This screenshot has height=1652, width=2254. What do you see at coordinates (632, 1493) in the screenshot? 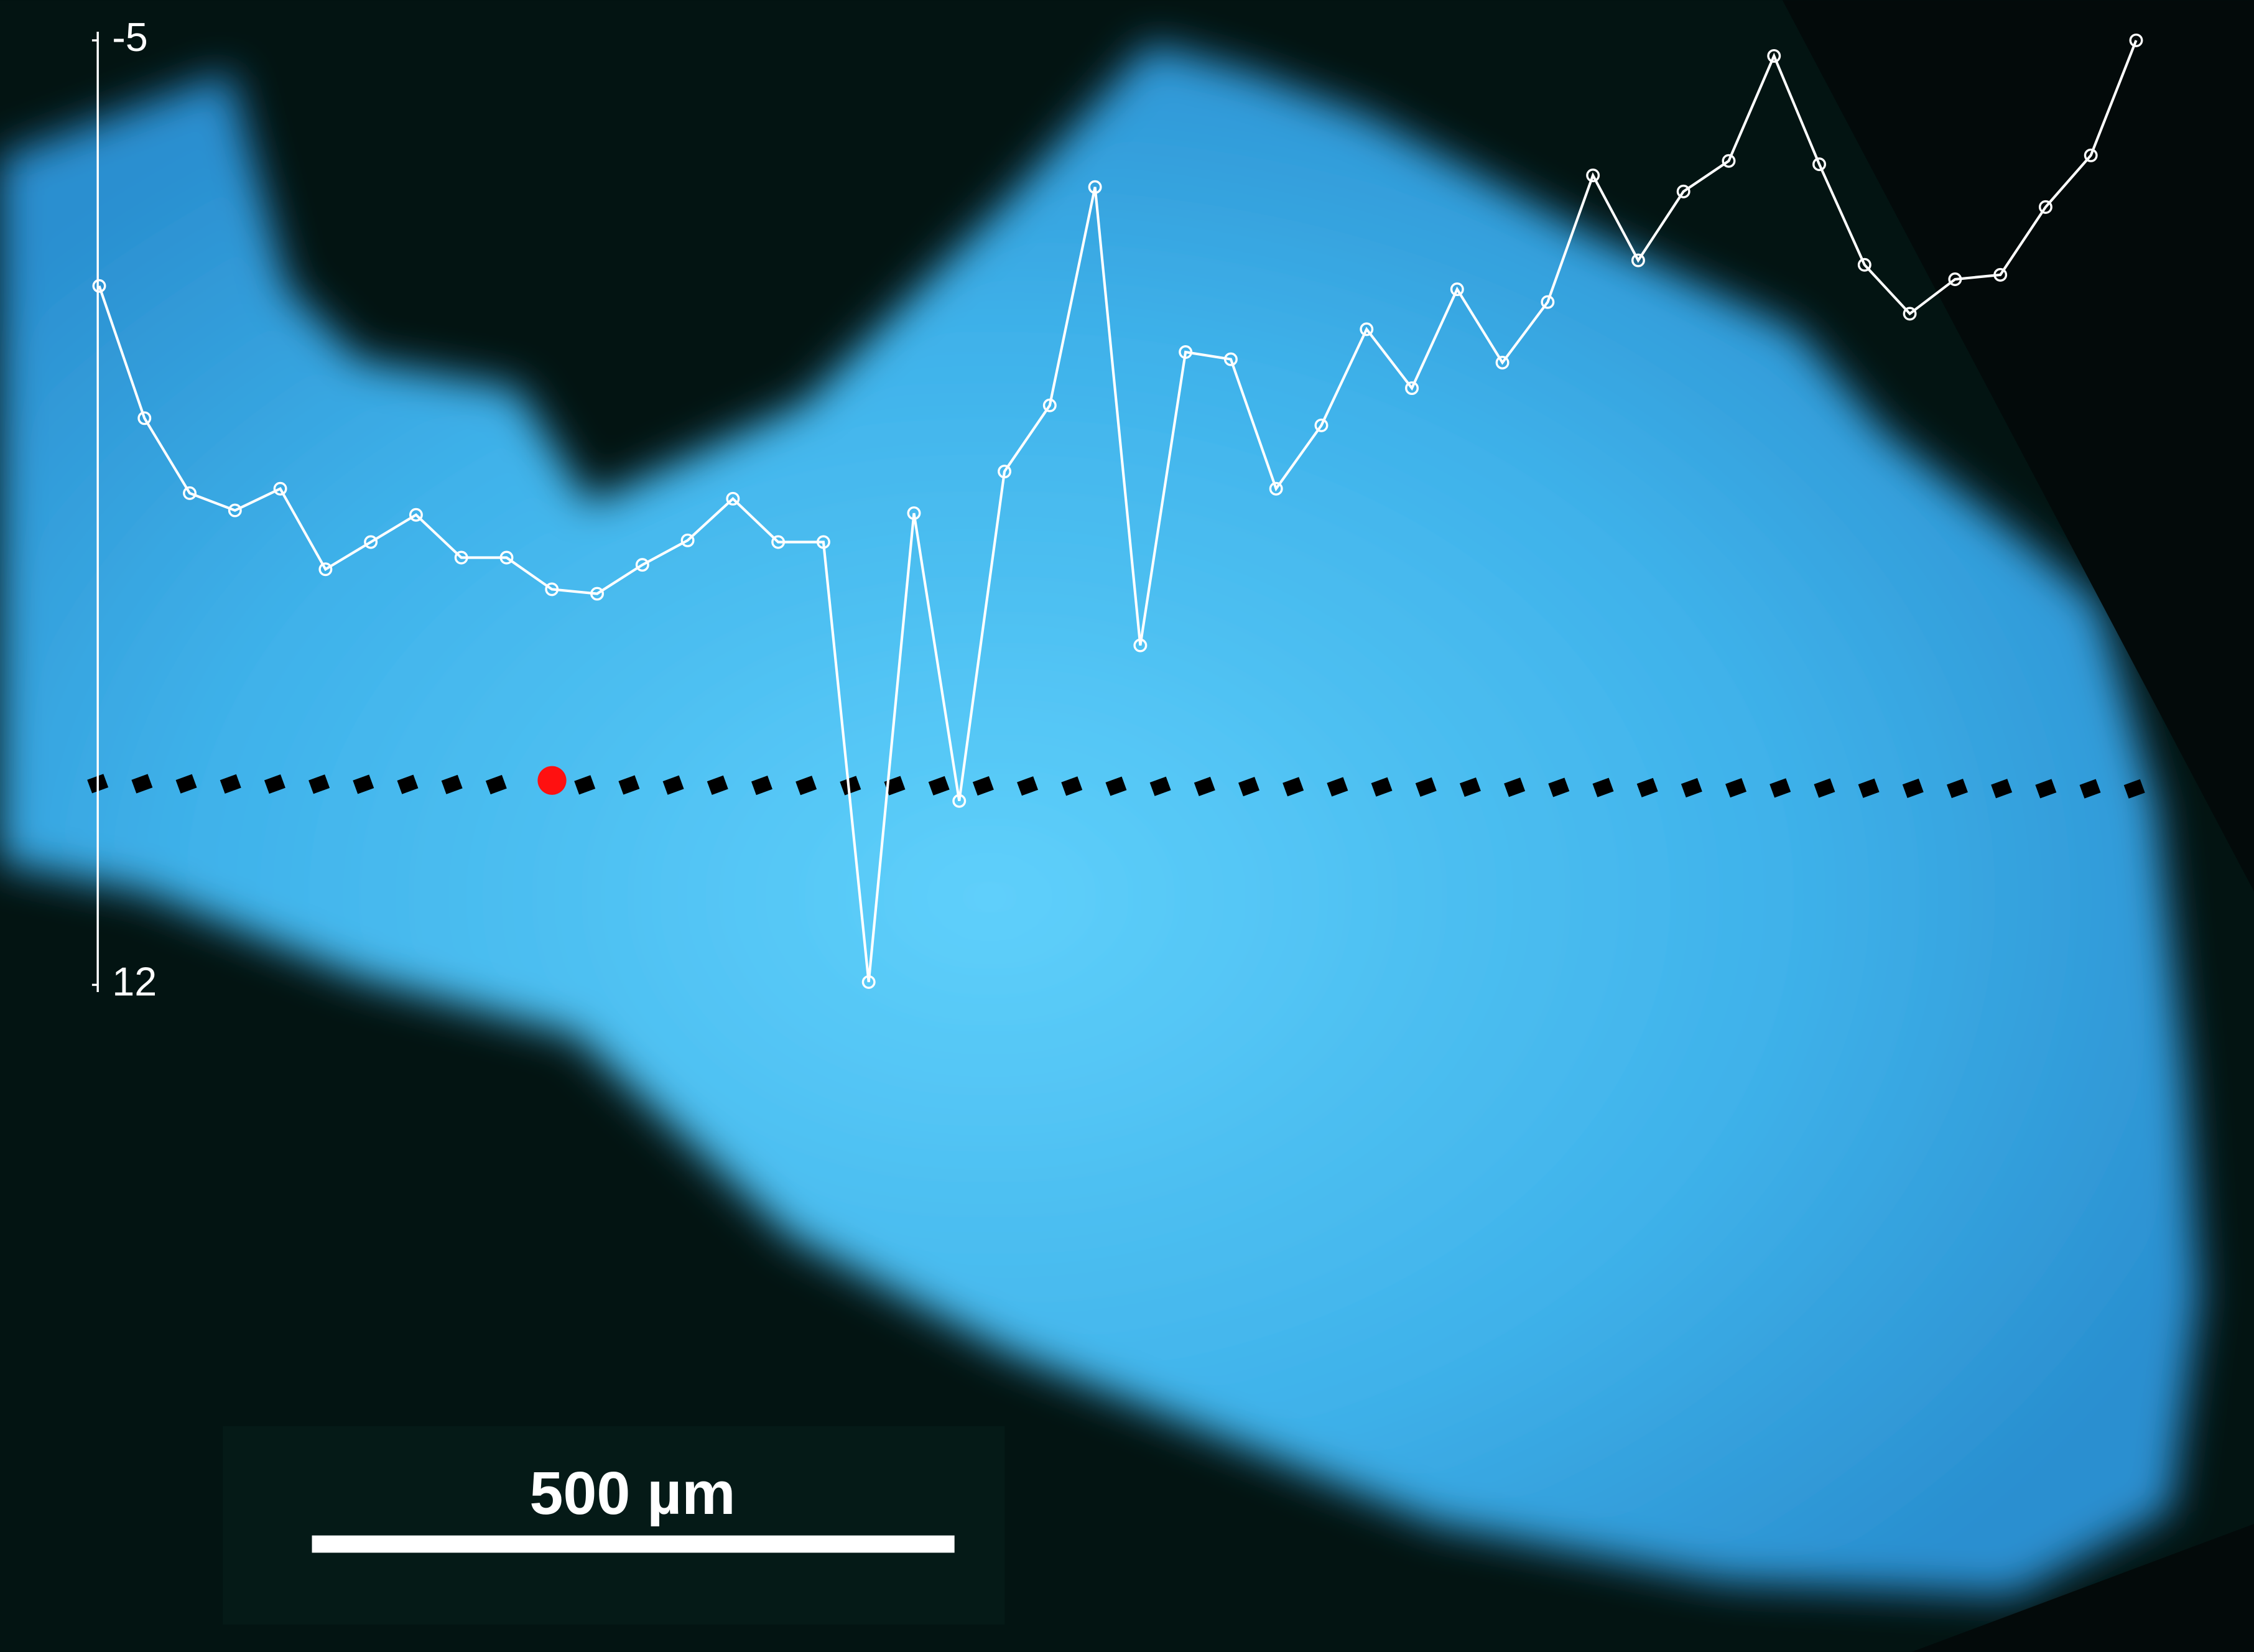
I see `scale-bar-label: 500 µm` at bounding box center [632, 1493].